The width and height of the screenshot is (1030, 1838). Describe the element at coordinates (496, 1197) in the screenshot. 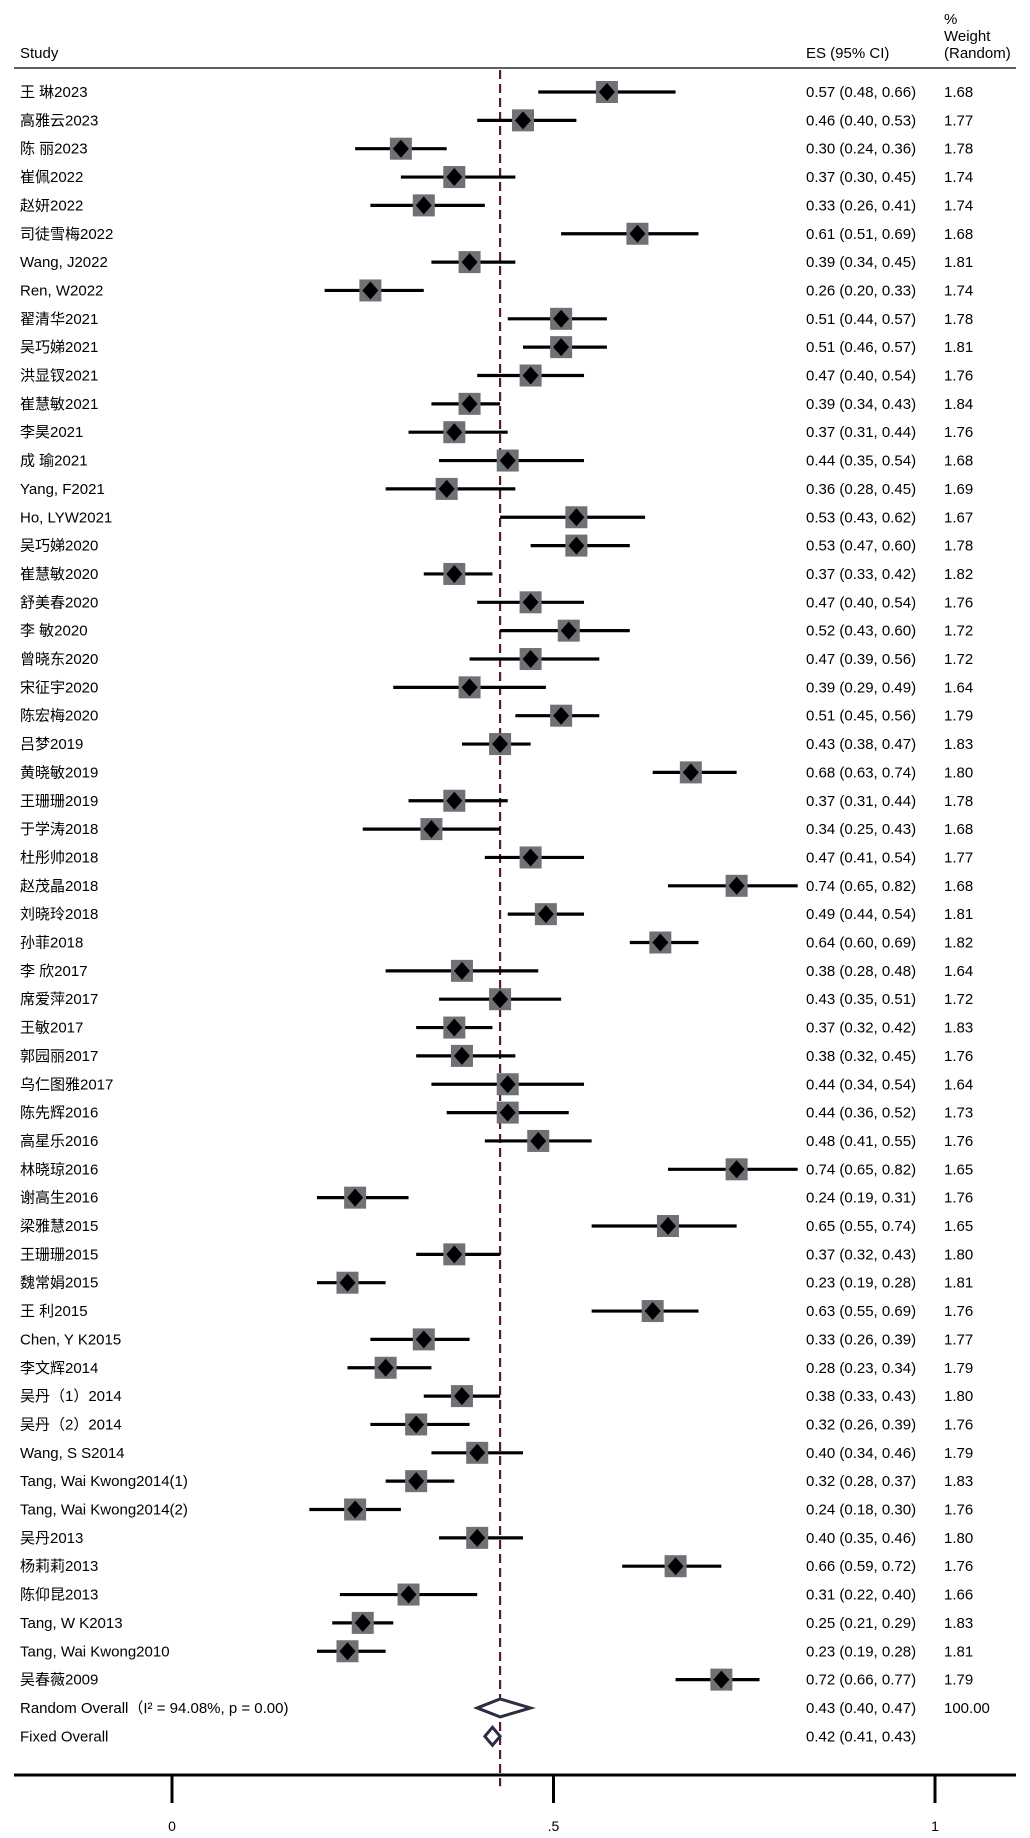

I see `study-row: 谢高生2016 0.24 (0.19, 0.31) 1.76` at that location.